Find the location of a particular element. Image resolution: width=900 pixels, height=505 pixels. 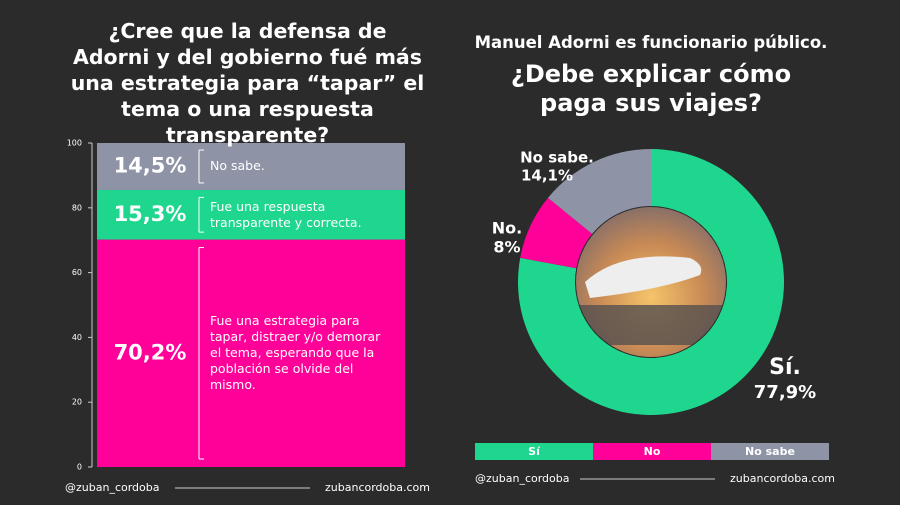

value-label: 77,9% is located at coordinates (785, 392).